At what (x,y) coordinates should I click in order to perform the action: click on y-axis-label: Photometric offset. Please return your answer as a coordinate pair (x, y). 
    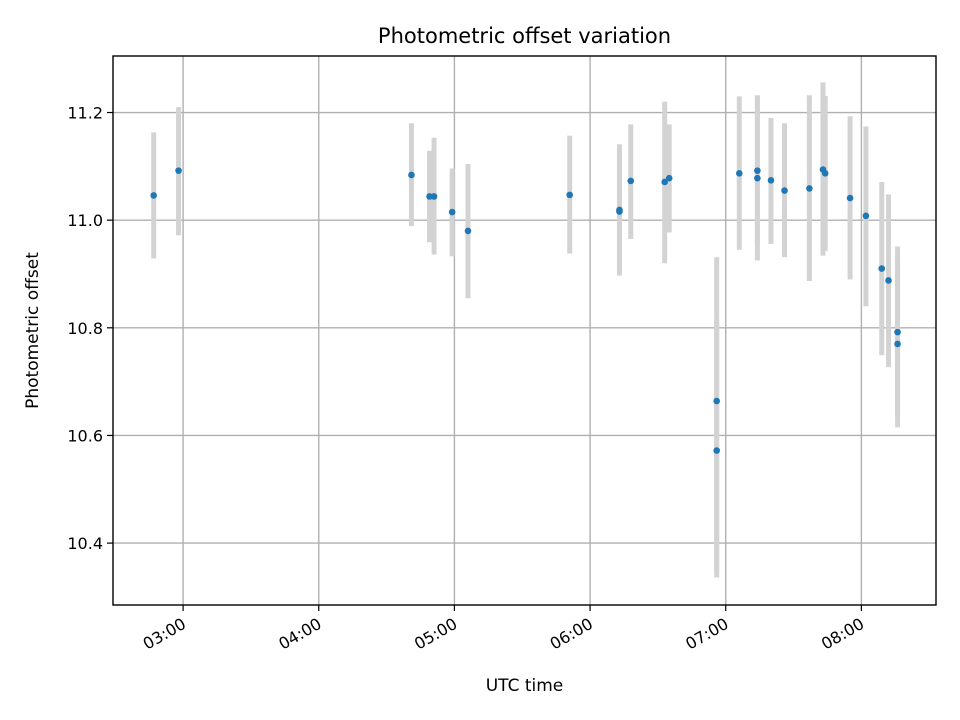
    Looking at the image, I should click on (33, 330).